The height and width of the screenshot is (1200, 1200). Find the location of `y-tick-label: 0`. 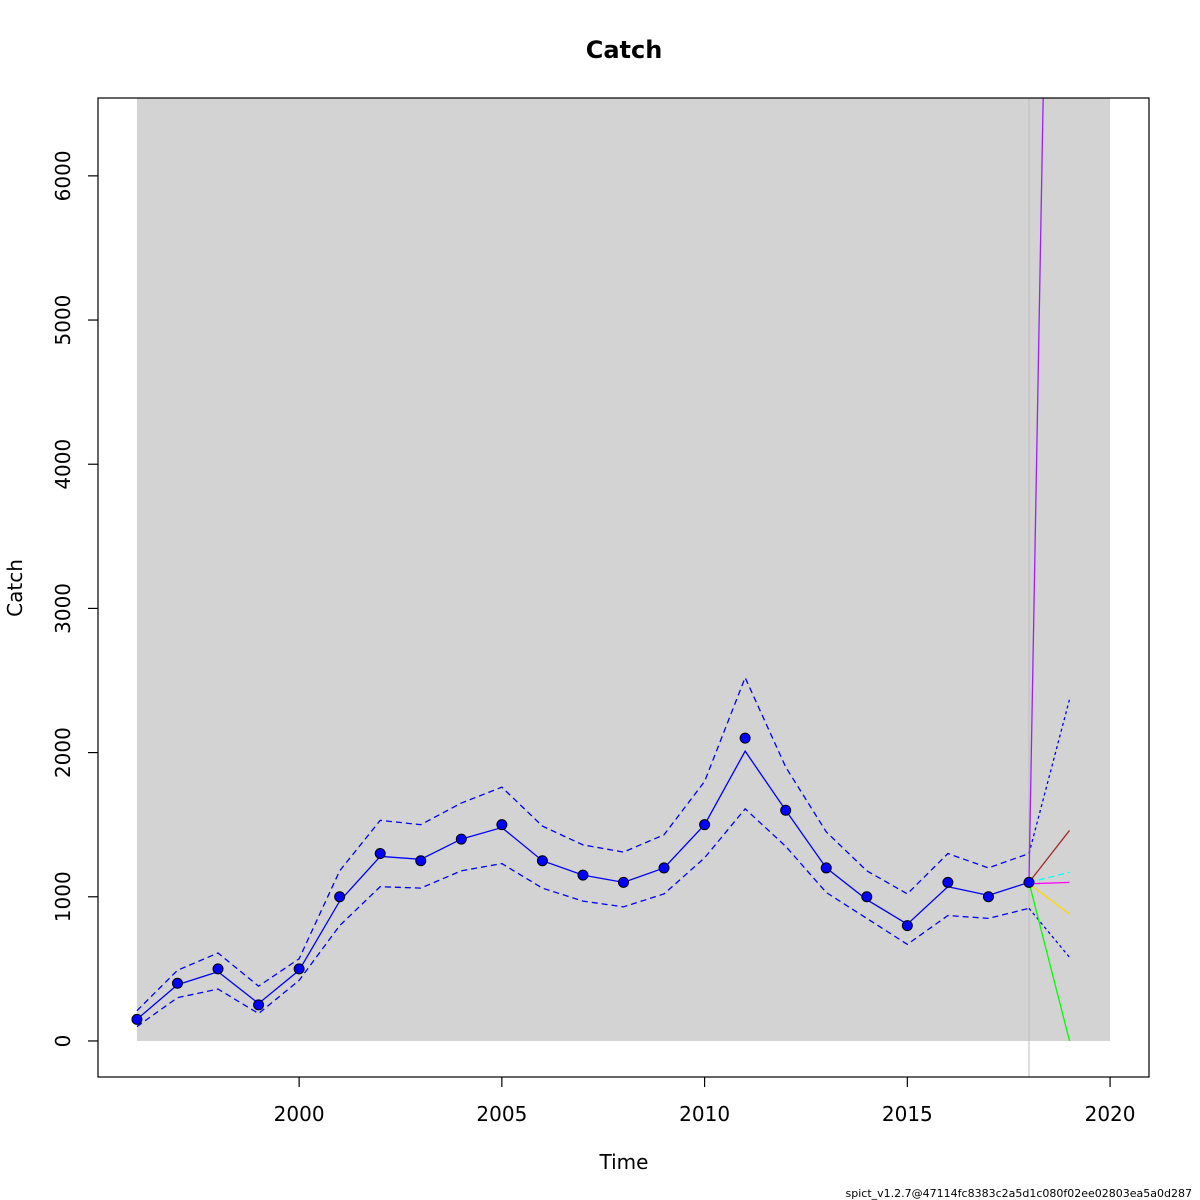

y-tick-label: 0 is located at coordinates (63, 1041).